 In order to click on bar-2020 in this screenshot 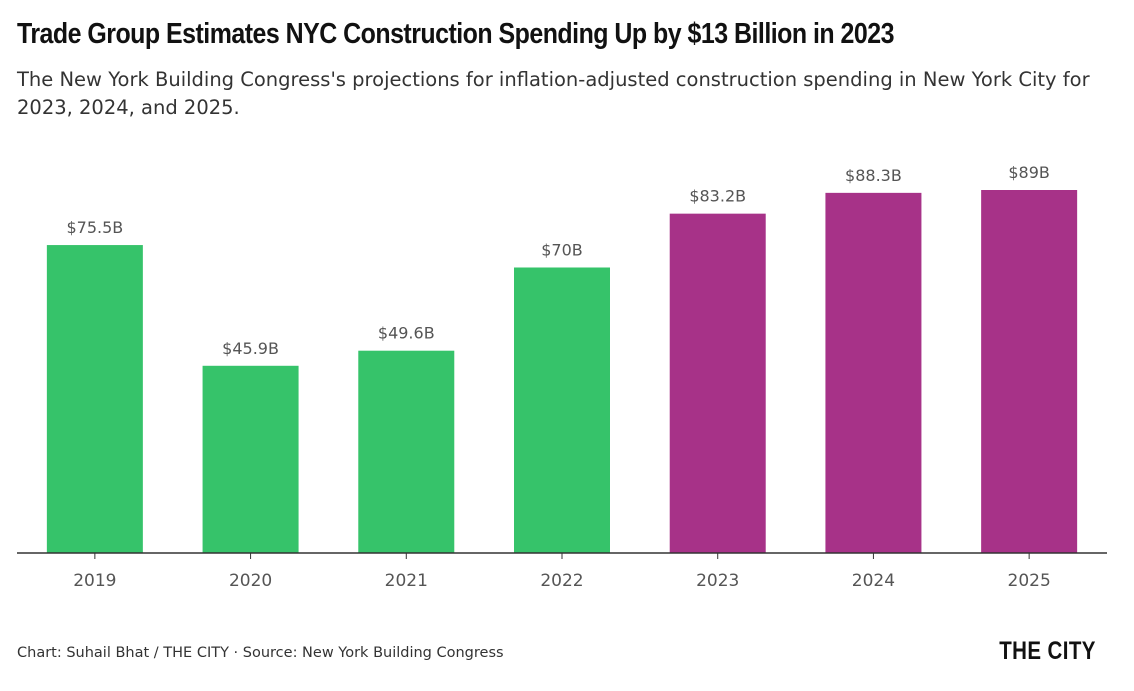, I will do `click(250, 459)`.